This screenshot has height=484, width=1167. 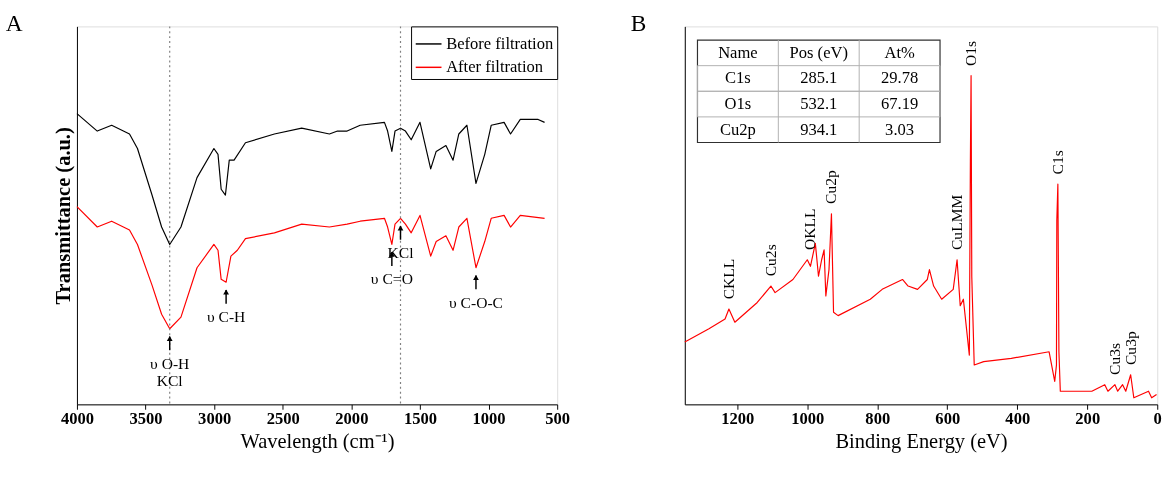 What do you see at coordinates (1114, 358) in the screenshot?
I see `annotation: Cu3s` at bounding box center [1114, 358].